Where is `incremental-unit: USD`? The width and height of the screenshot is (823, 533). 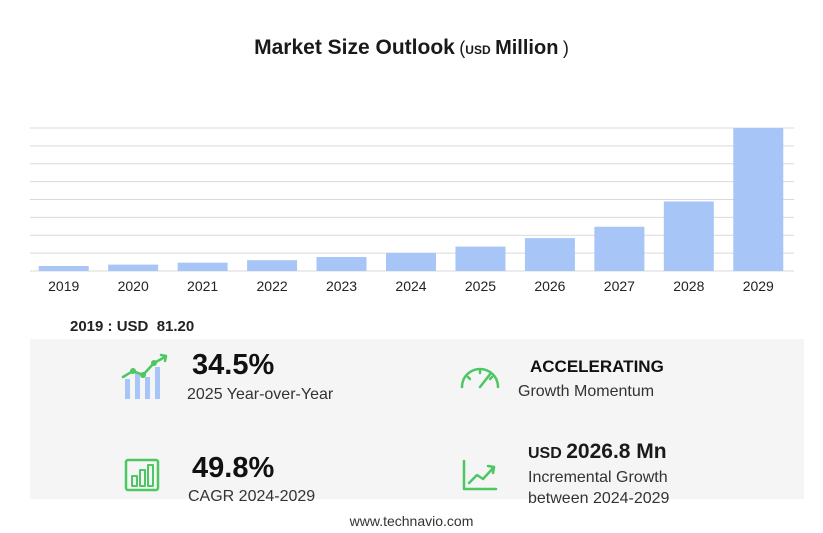
incremental-unit: USD is located at coordinates (545, 453).